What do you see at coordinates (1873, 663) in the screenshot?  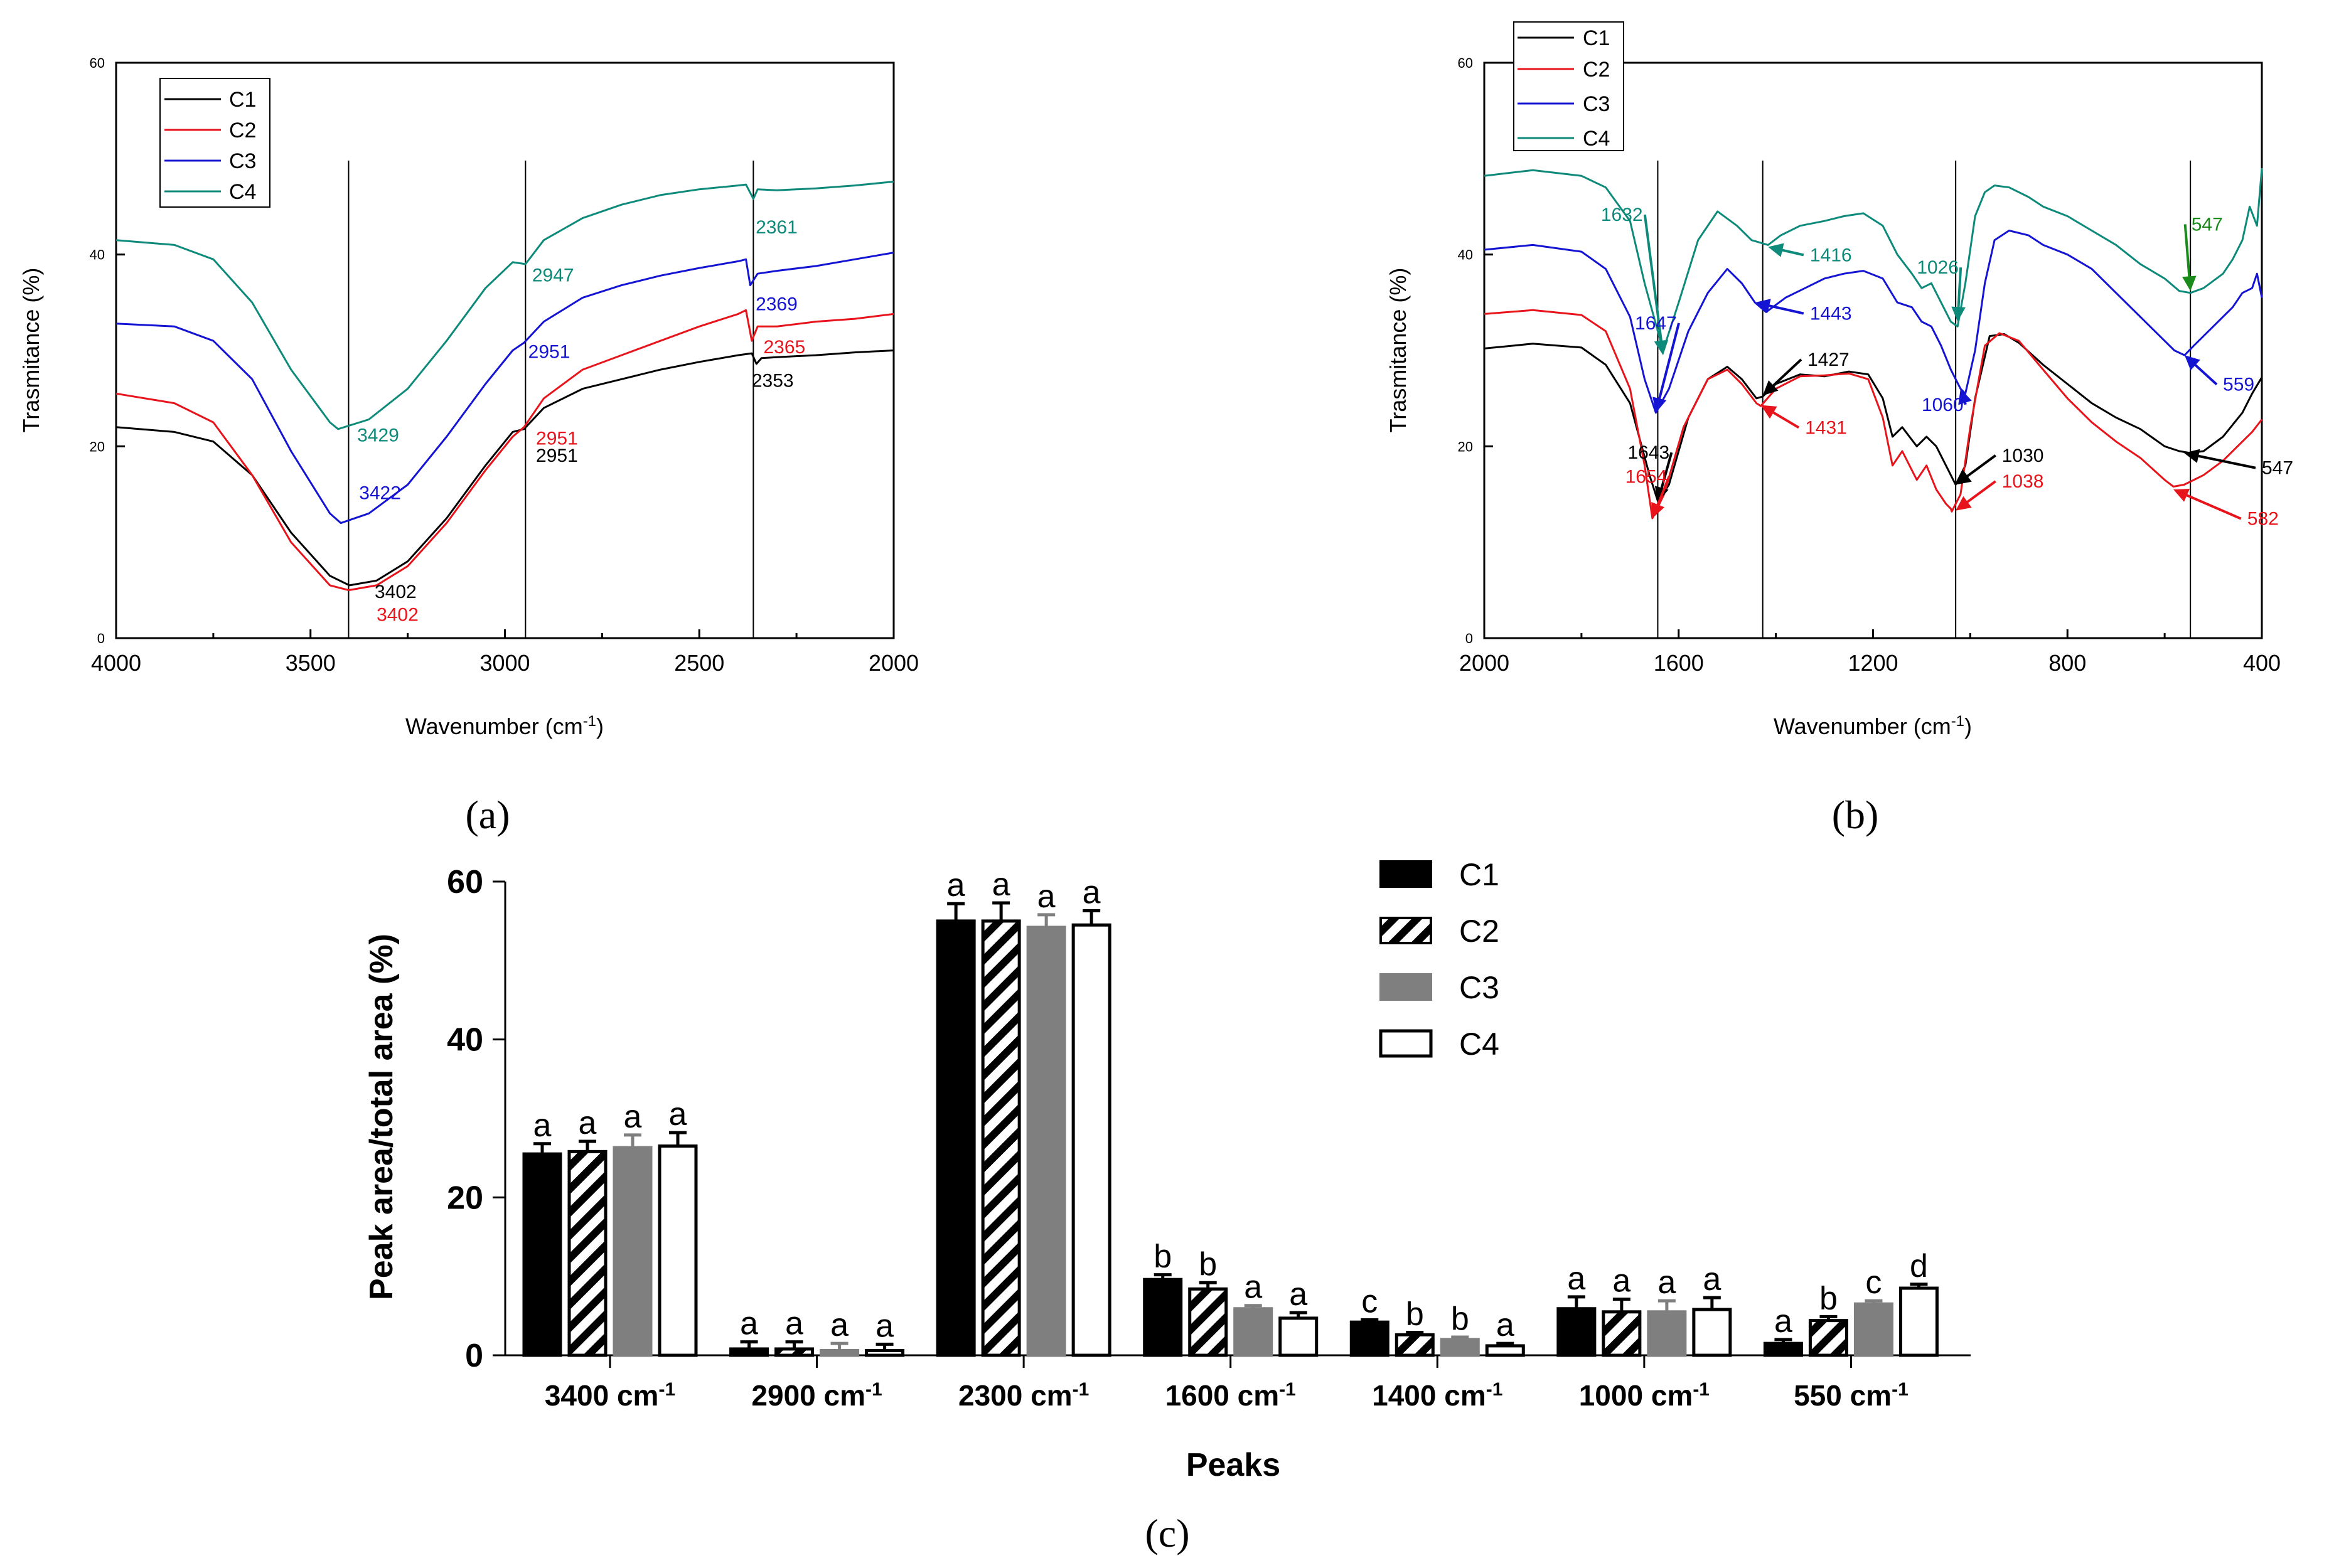 I see `b-xtick-label: 1200` at bounding box center [1873, 663].